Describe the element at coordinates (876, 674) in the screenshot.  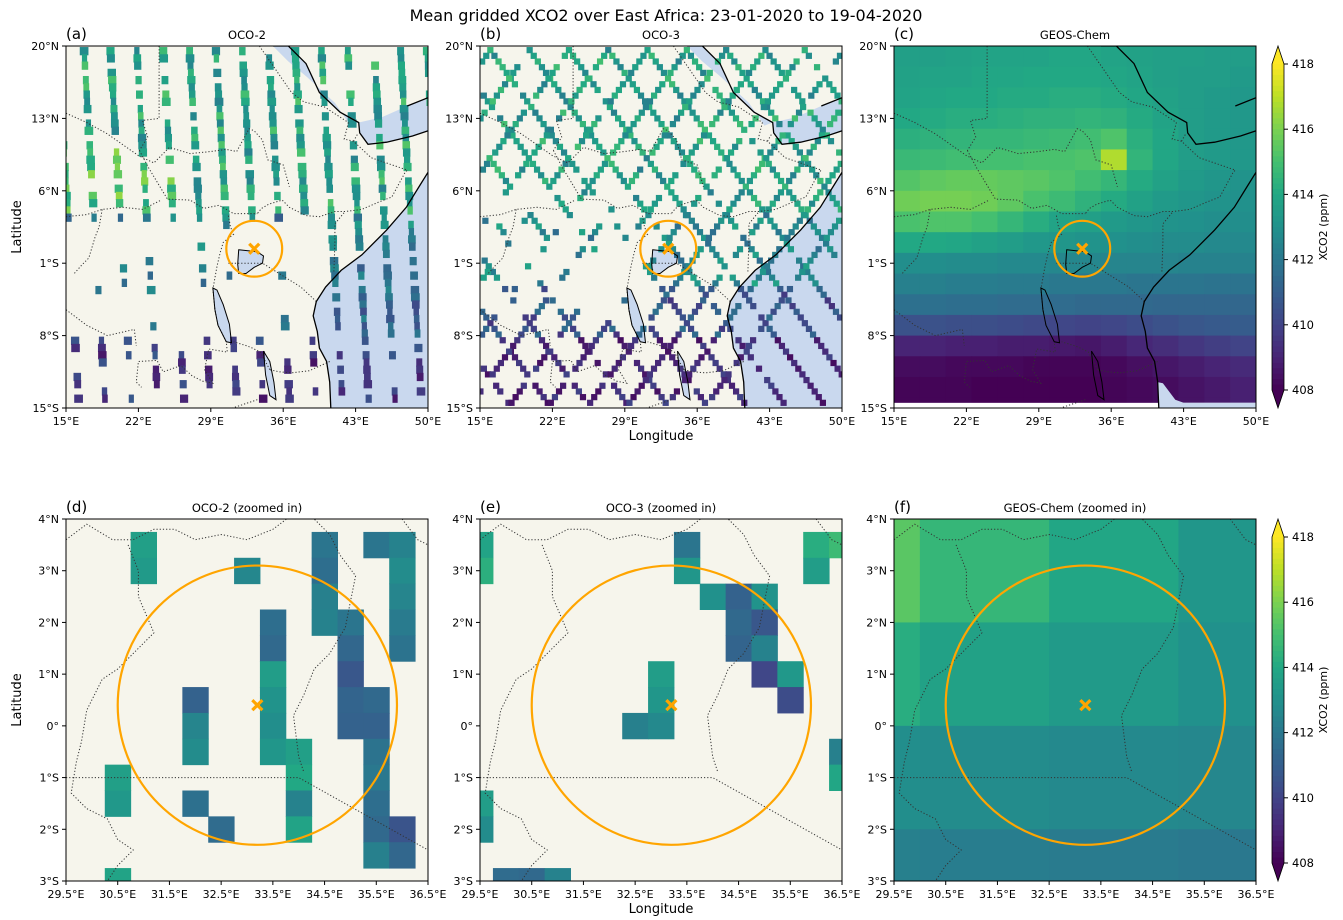
I see `y-tick-label: 1°N` at that location.